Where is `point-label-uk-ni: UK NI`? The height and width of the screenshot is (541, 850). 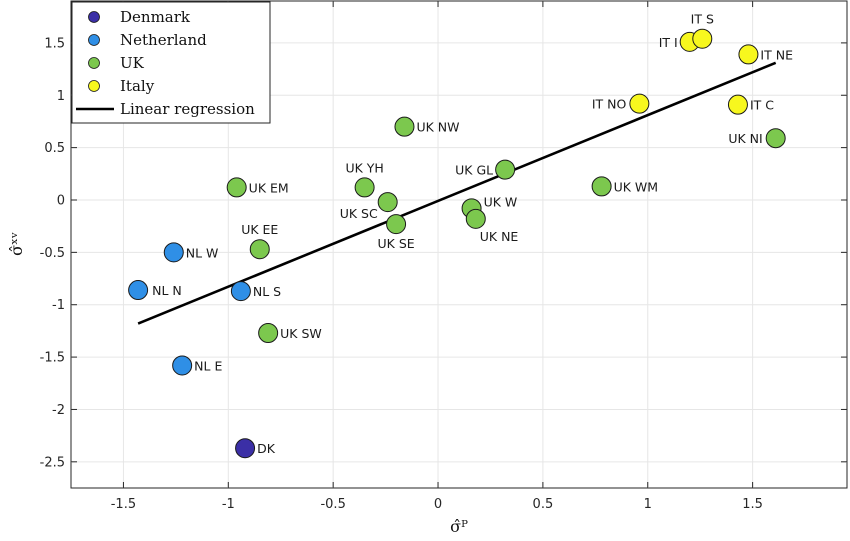 point-label-uk-ni: UK NI is located at coordinates (745, 138).